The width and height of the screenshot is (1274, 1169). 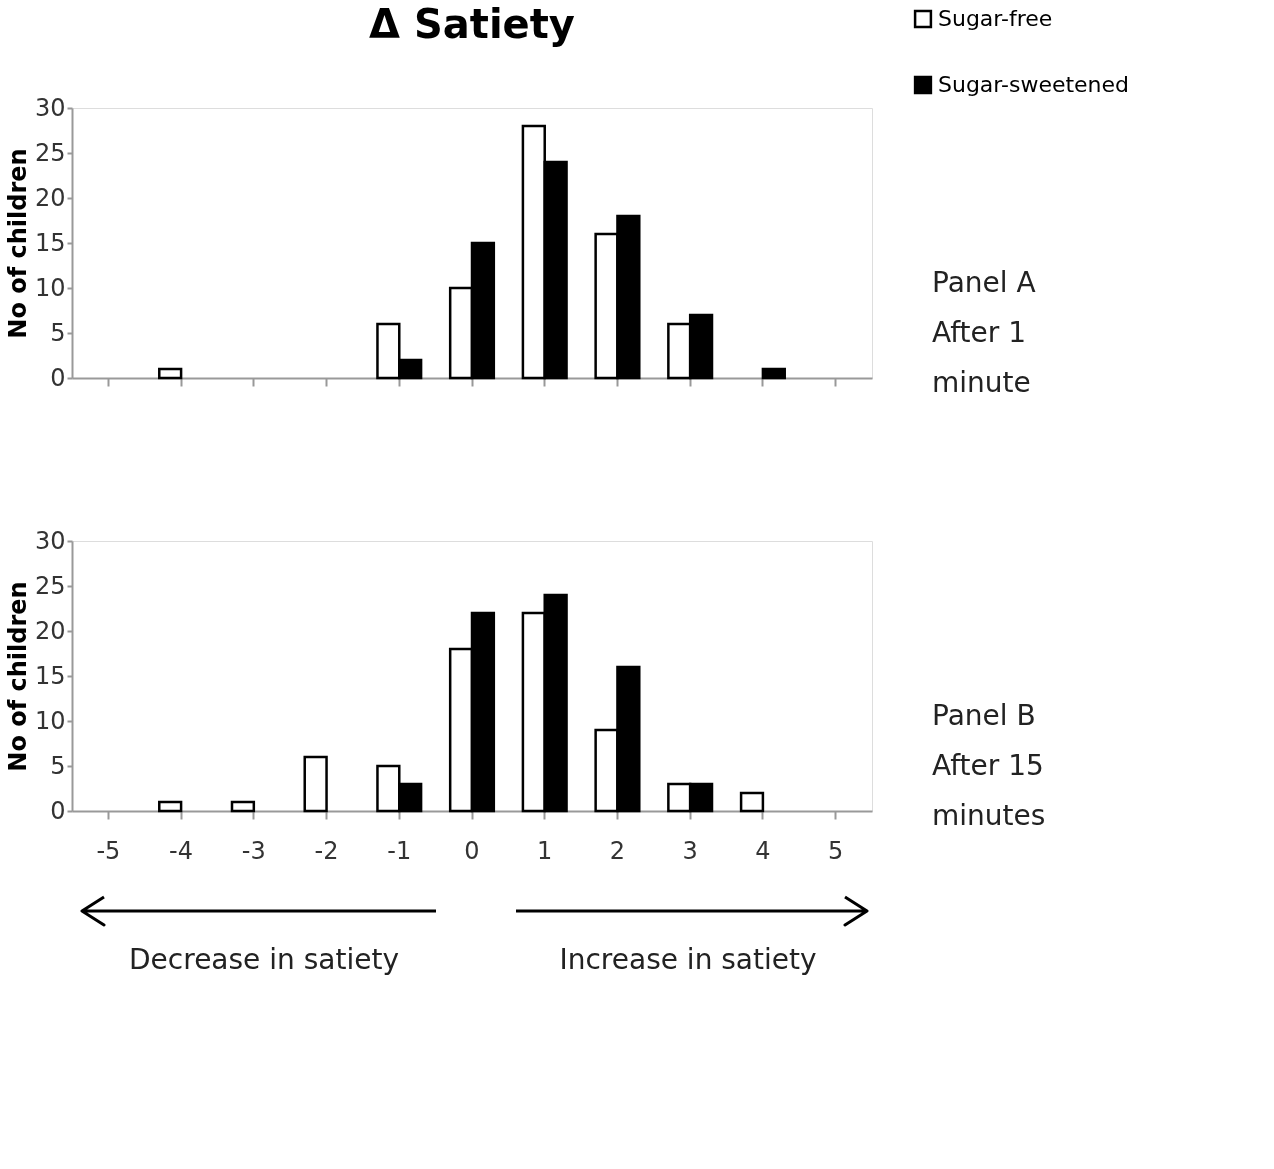 What do you see at coordinates (836, 850) in the screenshot?
I see `x-tick-label: 5` at bounding box center [836, 850].